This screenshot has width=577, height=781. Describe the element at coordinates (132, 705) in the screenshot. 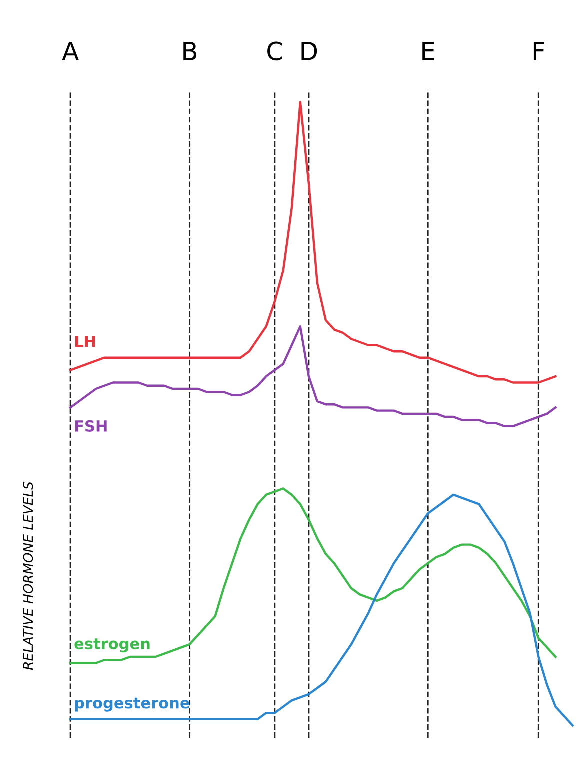

I see `series-label: progesterone` at that location.